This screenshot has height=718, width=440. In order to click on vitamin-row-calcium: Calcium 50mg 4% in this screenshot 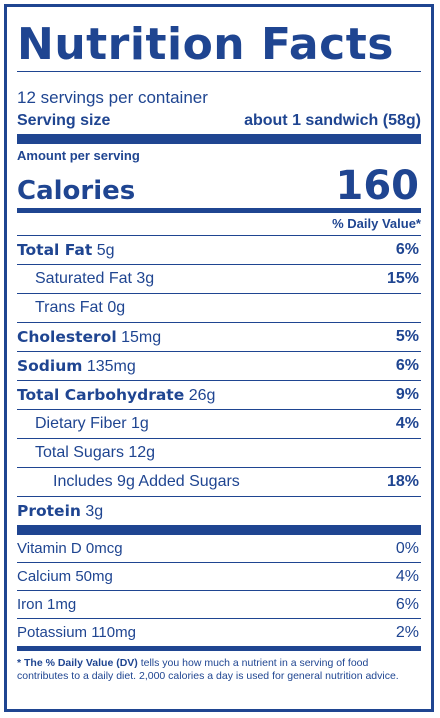, I will do `click(219, 576)`.